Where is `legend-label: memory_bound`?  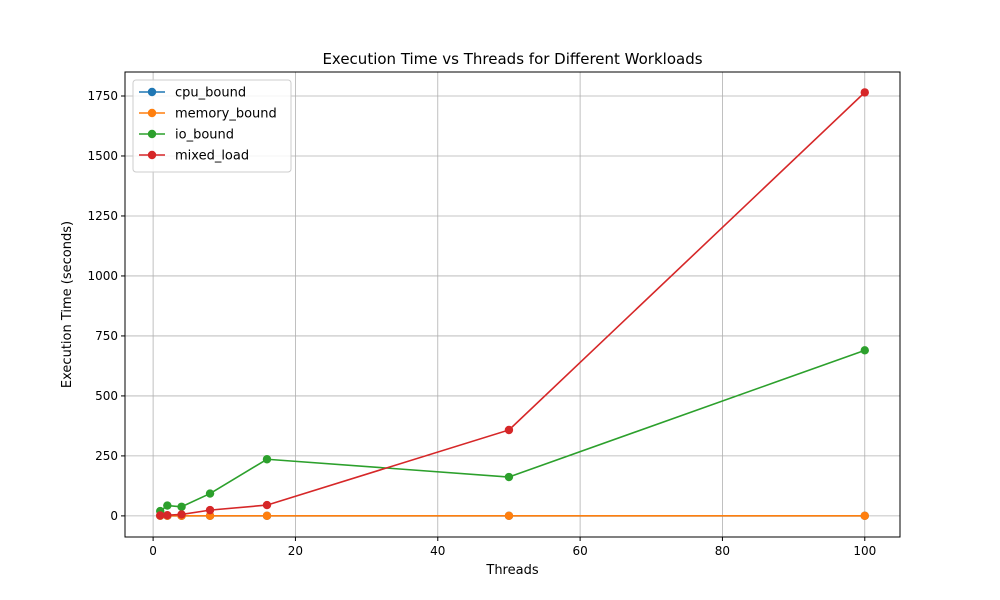
legend-label: memory_bound is located at coordinates (226, 114).